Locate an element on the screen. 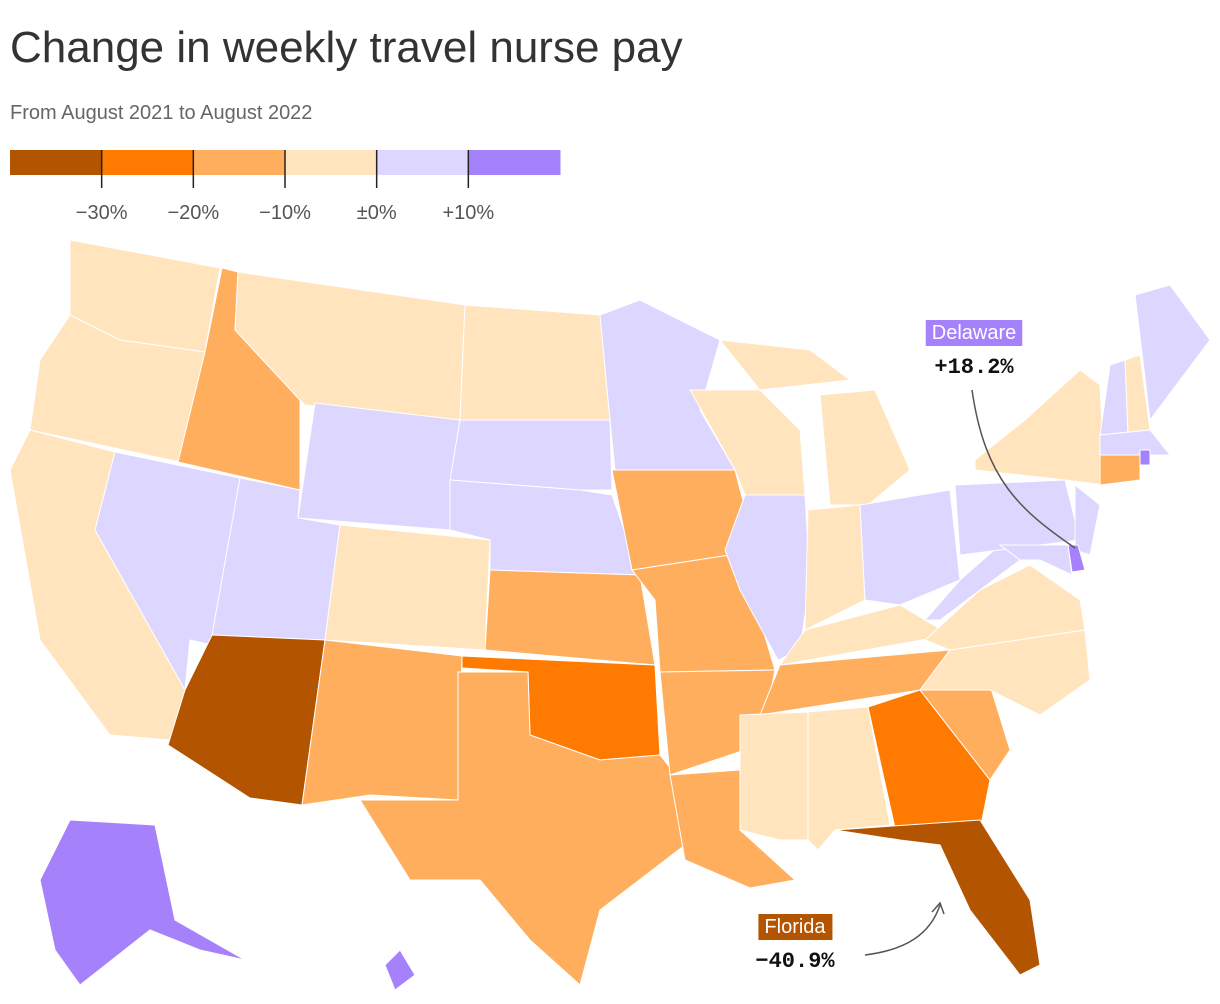 The width and height of the screenshot is (1220, 1004). legend-tick-label: +10% is located at coordinates (468, 213).